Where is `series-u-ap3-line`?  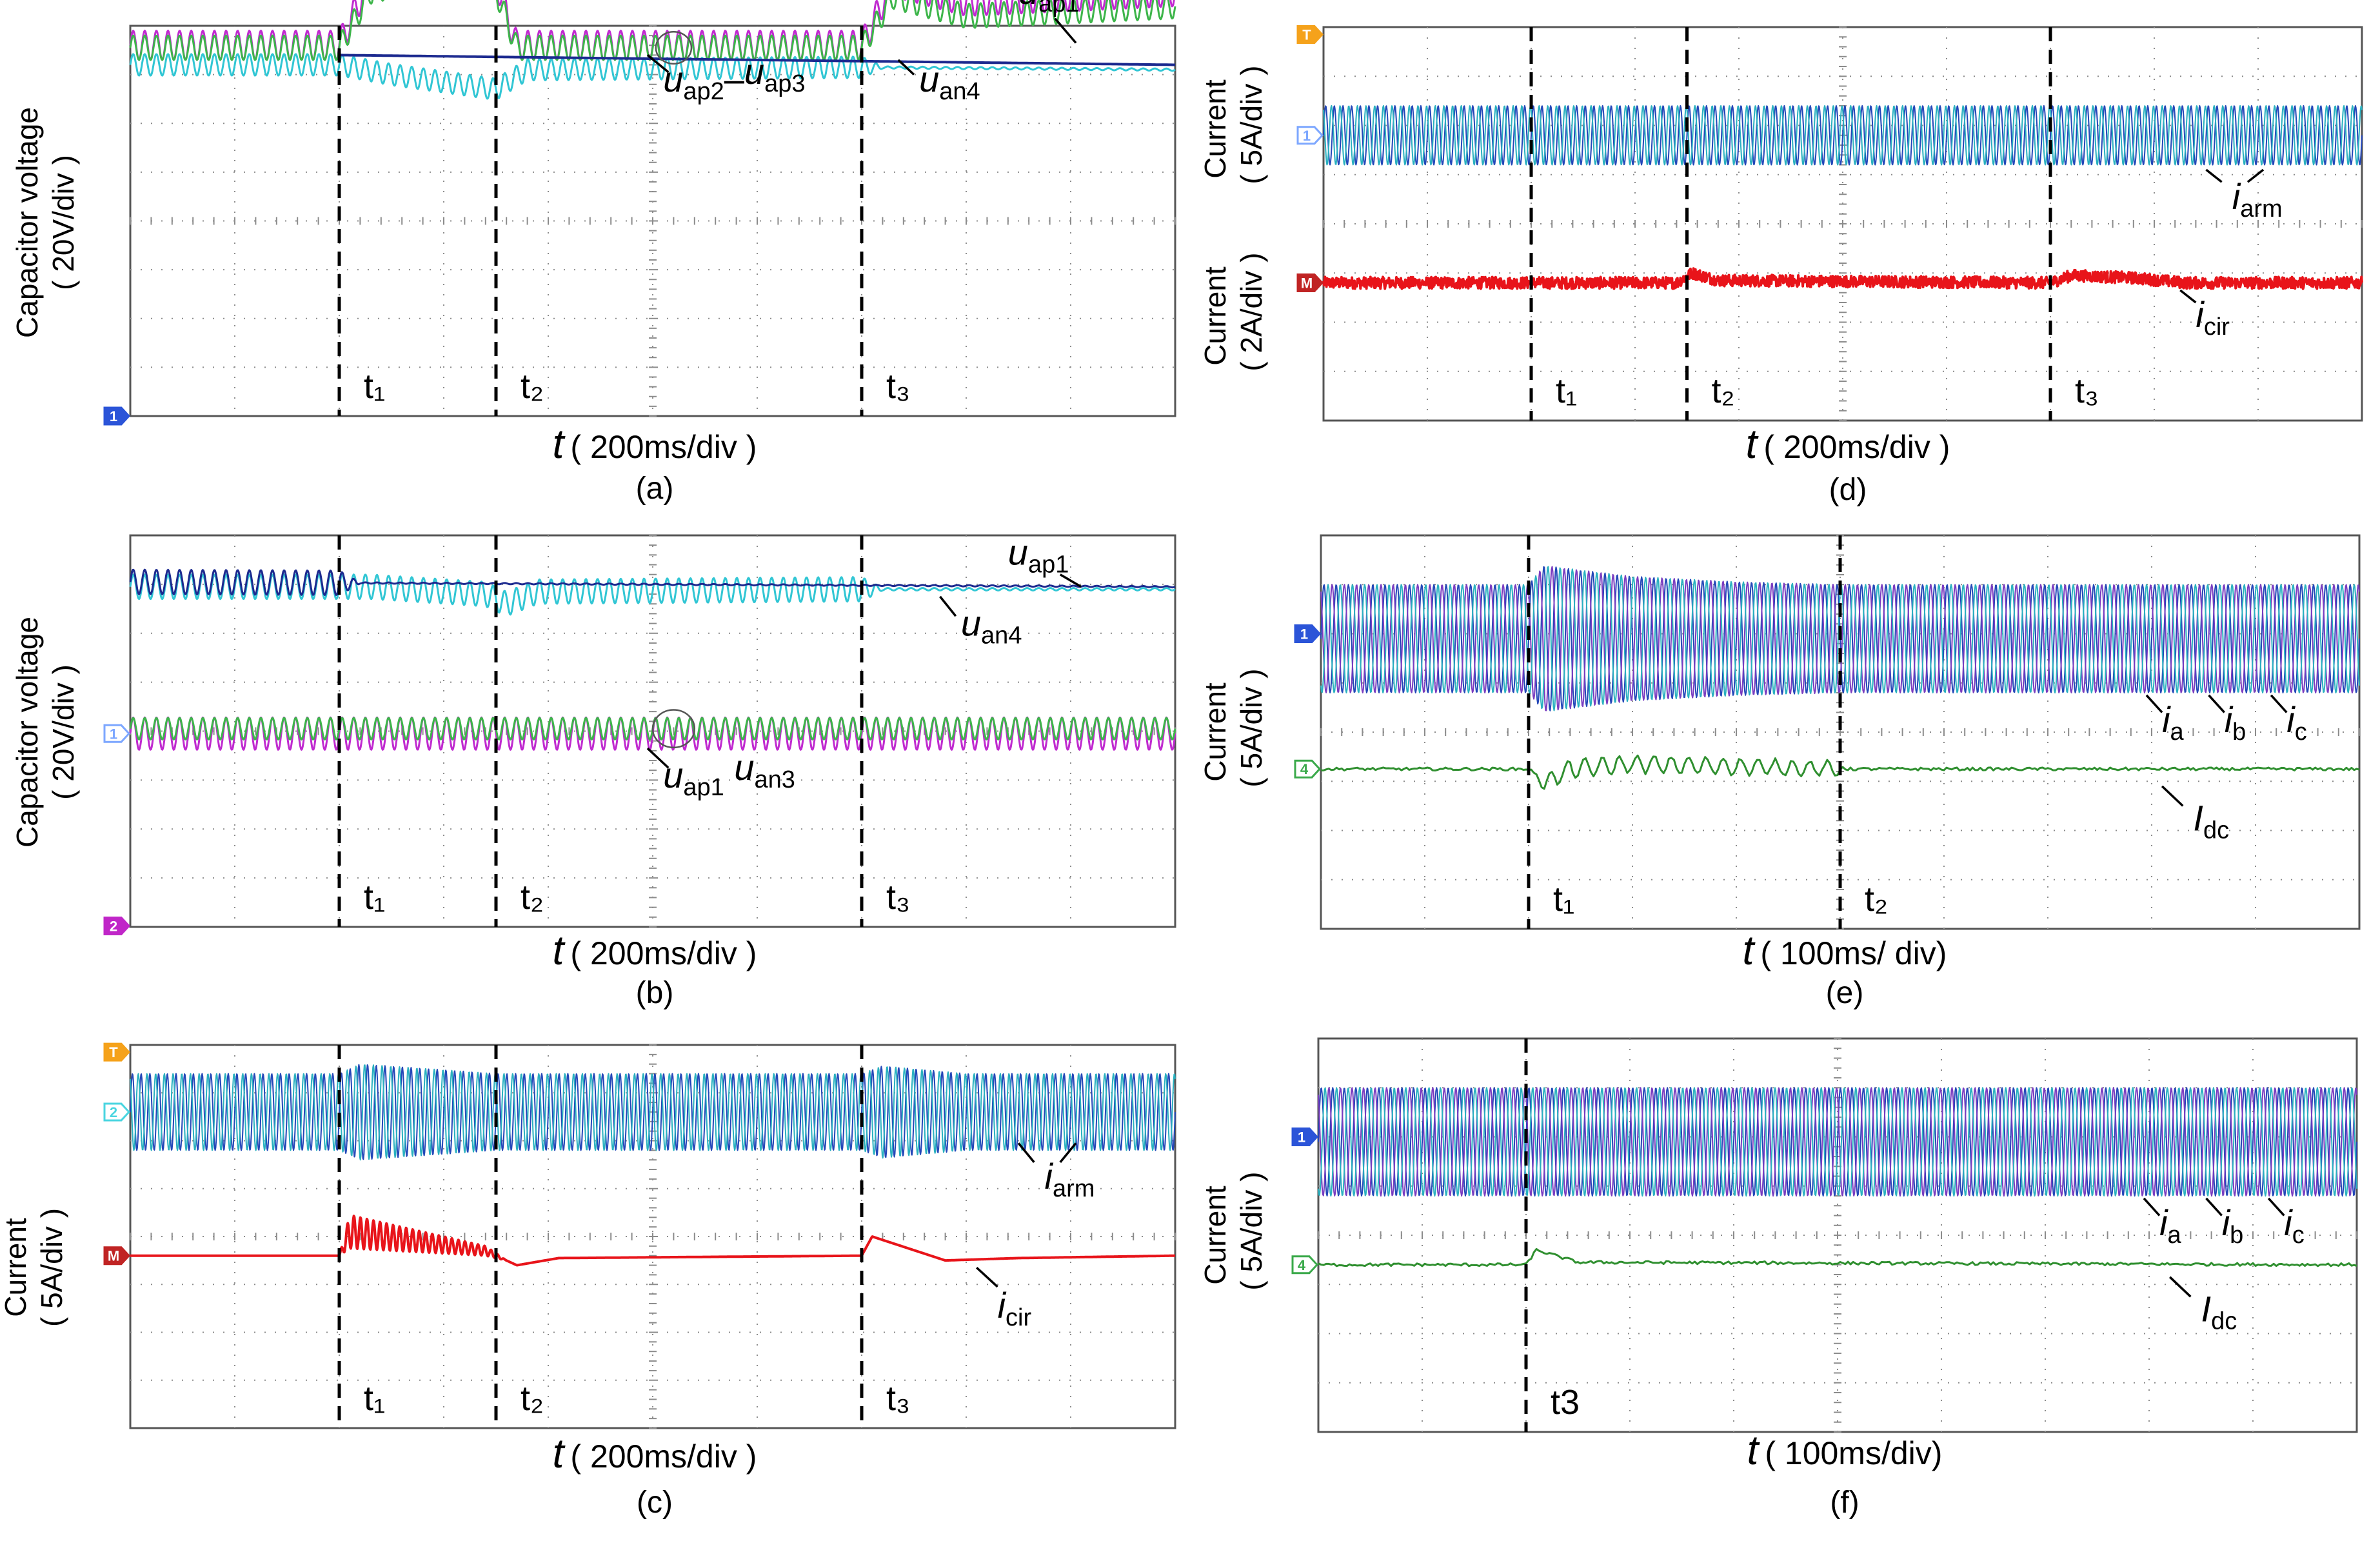 series-u-ap3-line is located at coordinates (652, 30).